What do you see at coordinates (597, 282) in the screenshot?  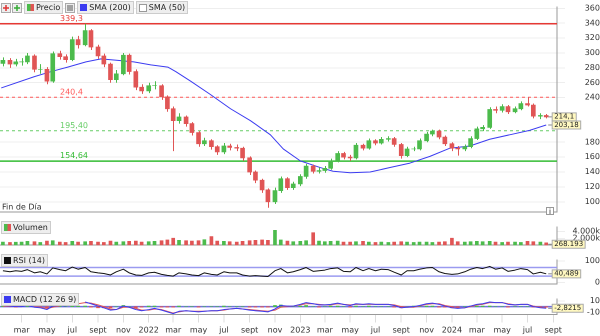 I see `y-tick-label: 0` at bounding box center [597, 282].